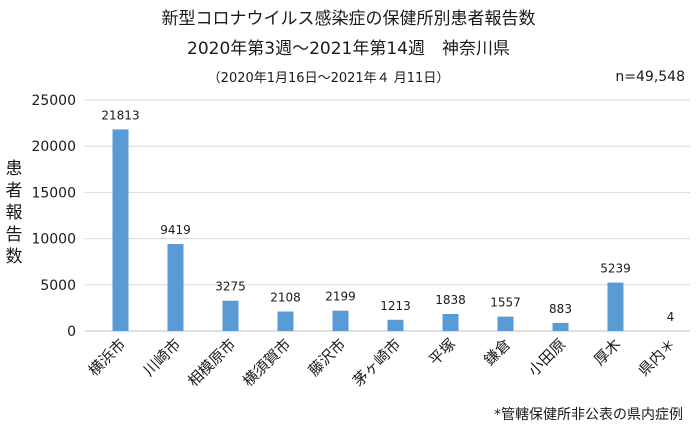 This screenshot has width=697, height=432. I want to click on chart-title: 新型コロナウイルス感染症の保健所別患者報告数, so click(348, 19).